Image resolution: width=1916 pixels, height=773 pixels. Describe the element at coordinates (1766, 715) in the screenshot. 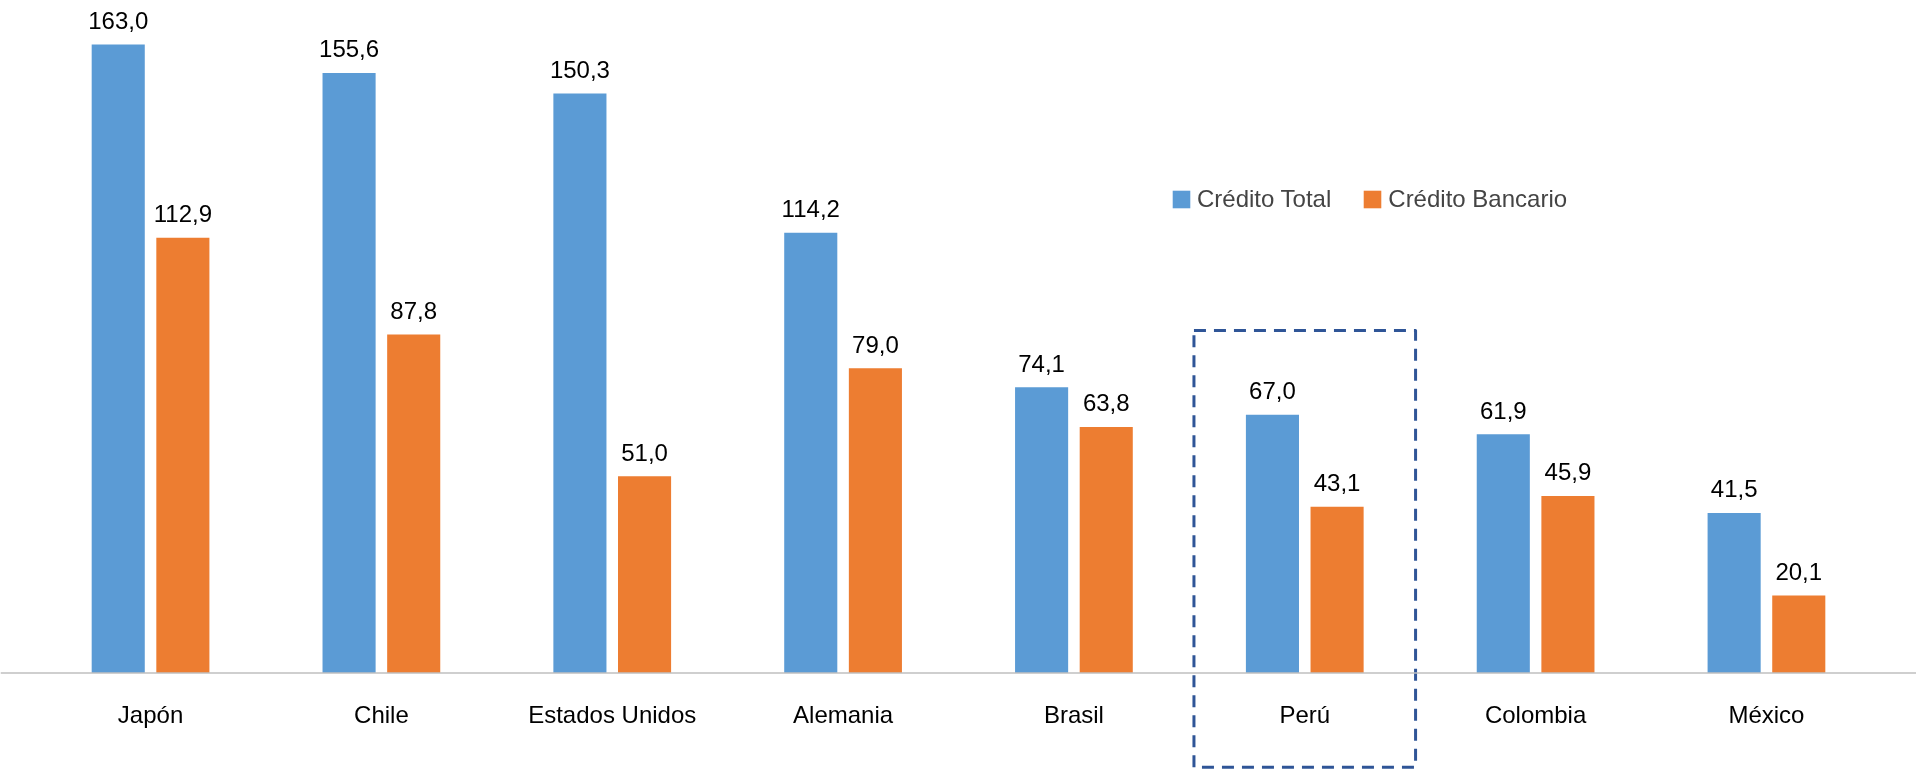

I see `x-tick-label: México` at that location.